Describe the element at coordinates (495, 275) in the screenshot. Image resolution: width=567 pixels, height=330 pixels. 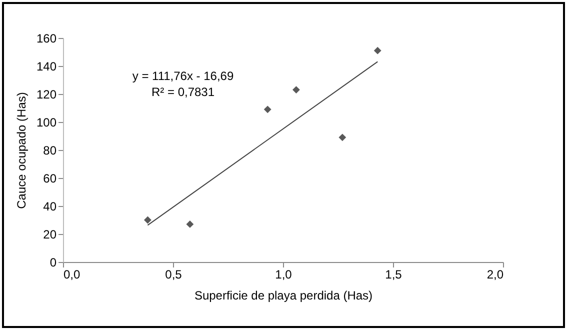
I see `x-tick-label: 2,0` at that location.